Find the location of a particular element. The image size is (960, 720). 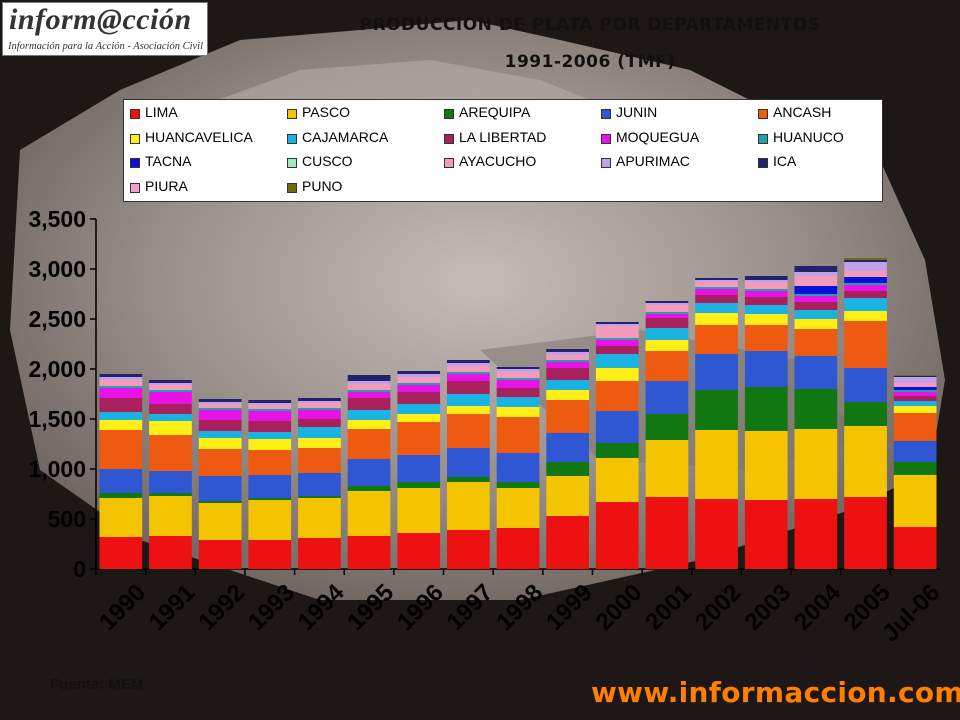

legend-label: LIMA is located at coordinates (161, 112).